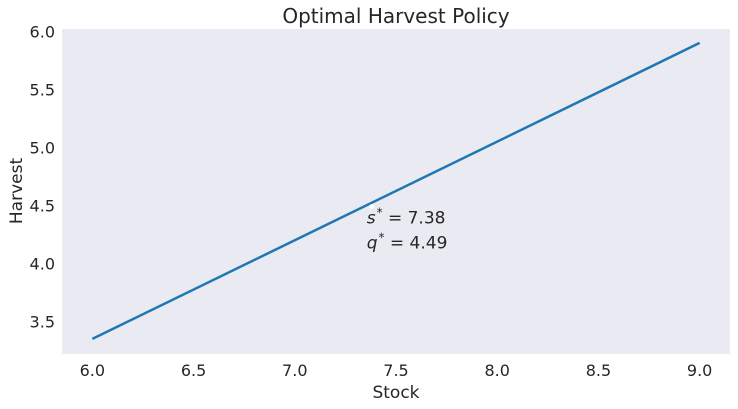 This screenshot has height=409, width=738. Describe the element at coordinates (496, 370) in the screenshot. I see `x-tick-label: 8.0` at that location.